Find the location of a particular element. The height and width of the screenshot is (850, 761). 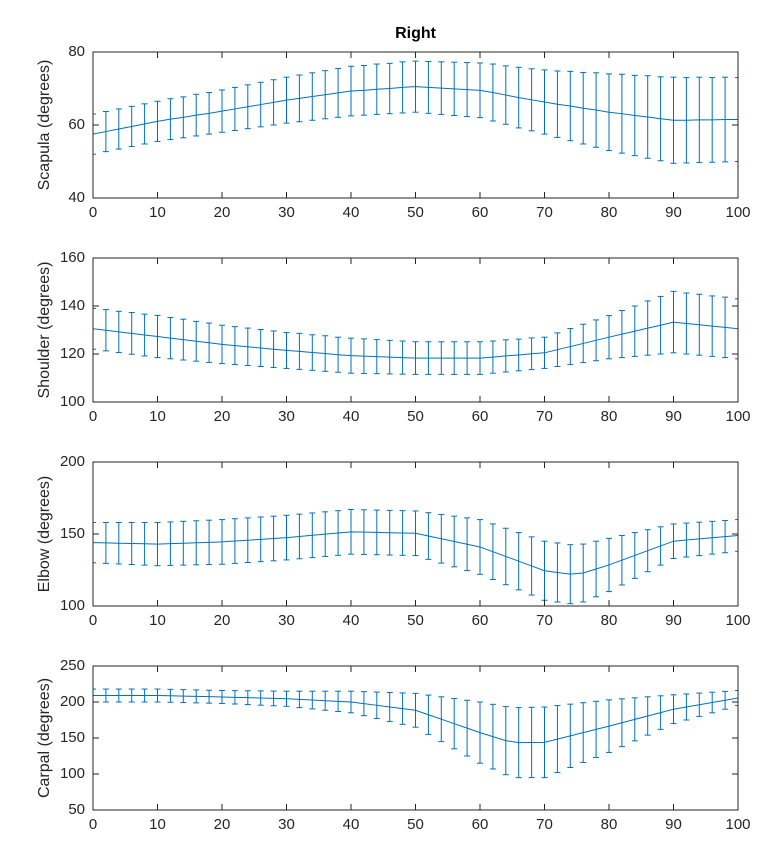

chart-title: Right is located at coordinates (416, 33).